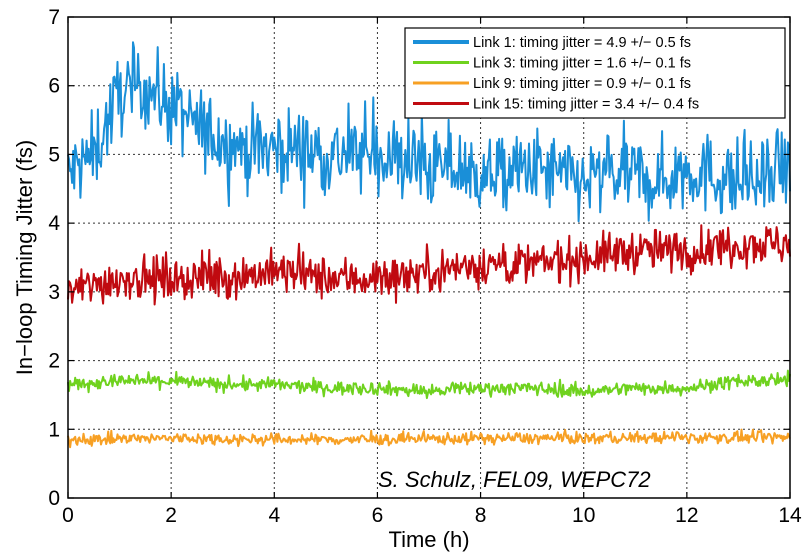  I want to click on x-tick-label: 4, so click(274, 515).